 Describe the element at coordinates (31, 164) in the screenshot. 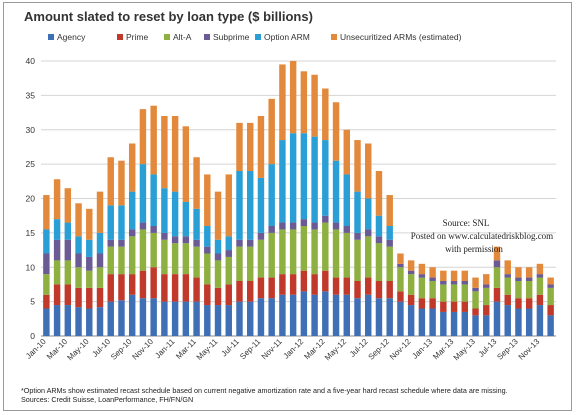

I see `y-tick-label: 25` at that location.